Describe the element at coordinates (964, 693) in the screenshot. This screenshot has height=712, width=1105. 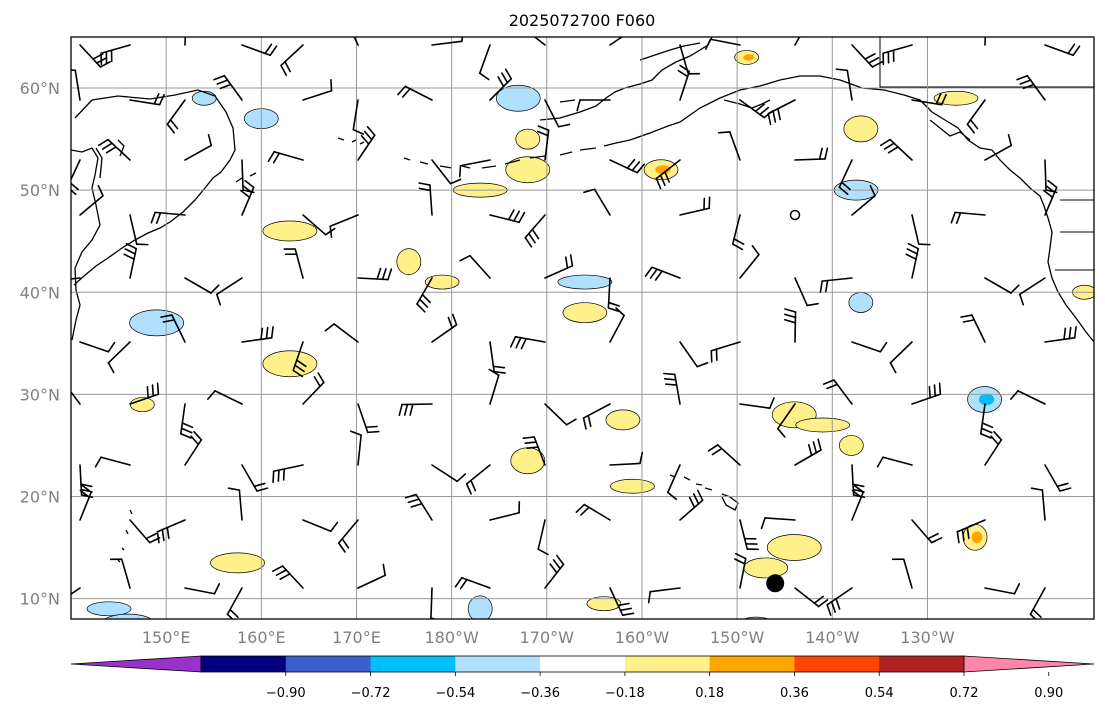
I see `colorbar-tick-label: 0.72` at that location.